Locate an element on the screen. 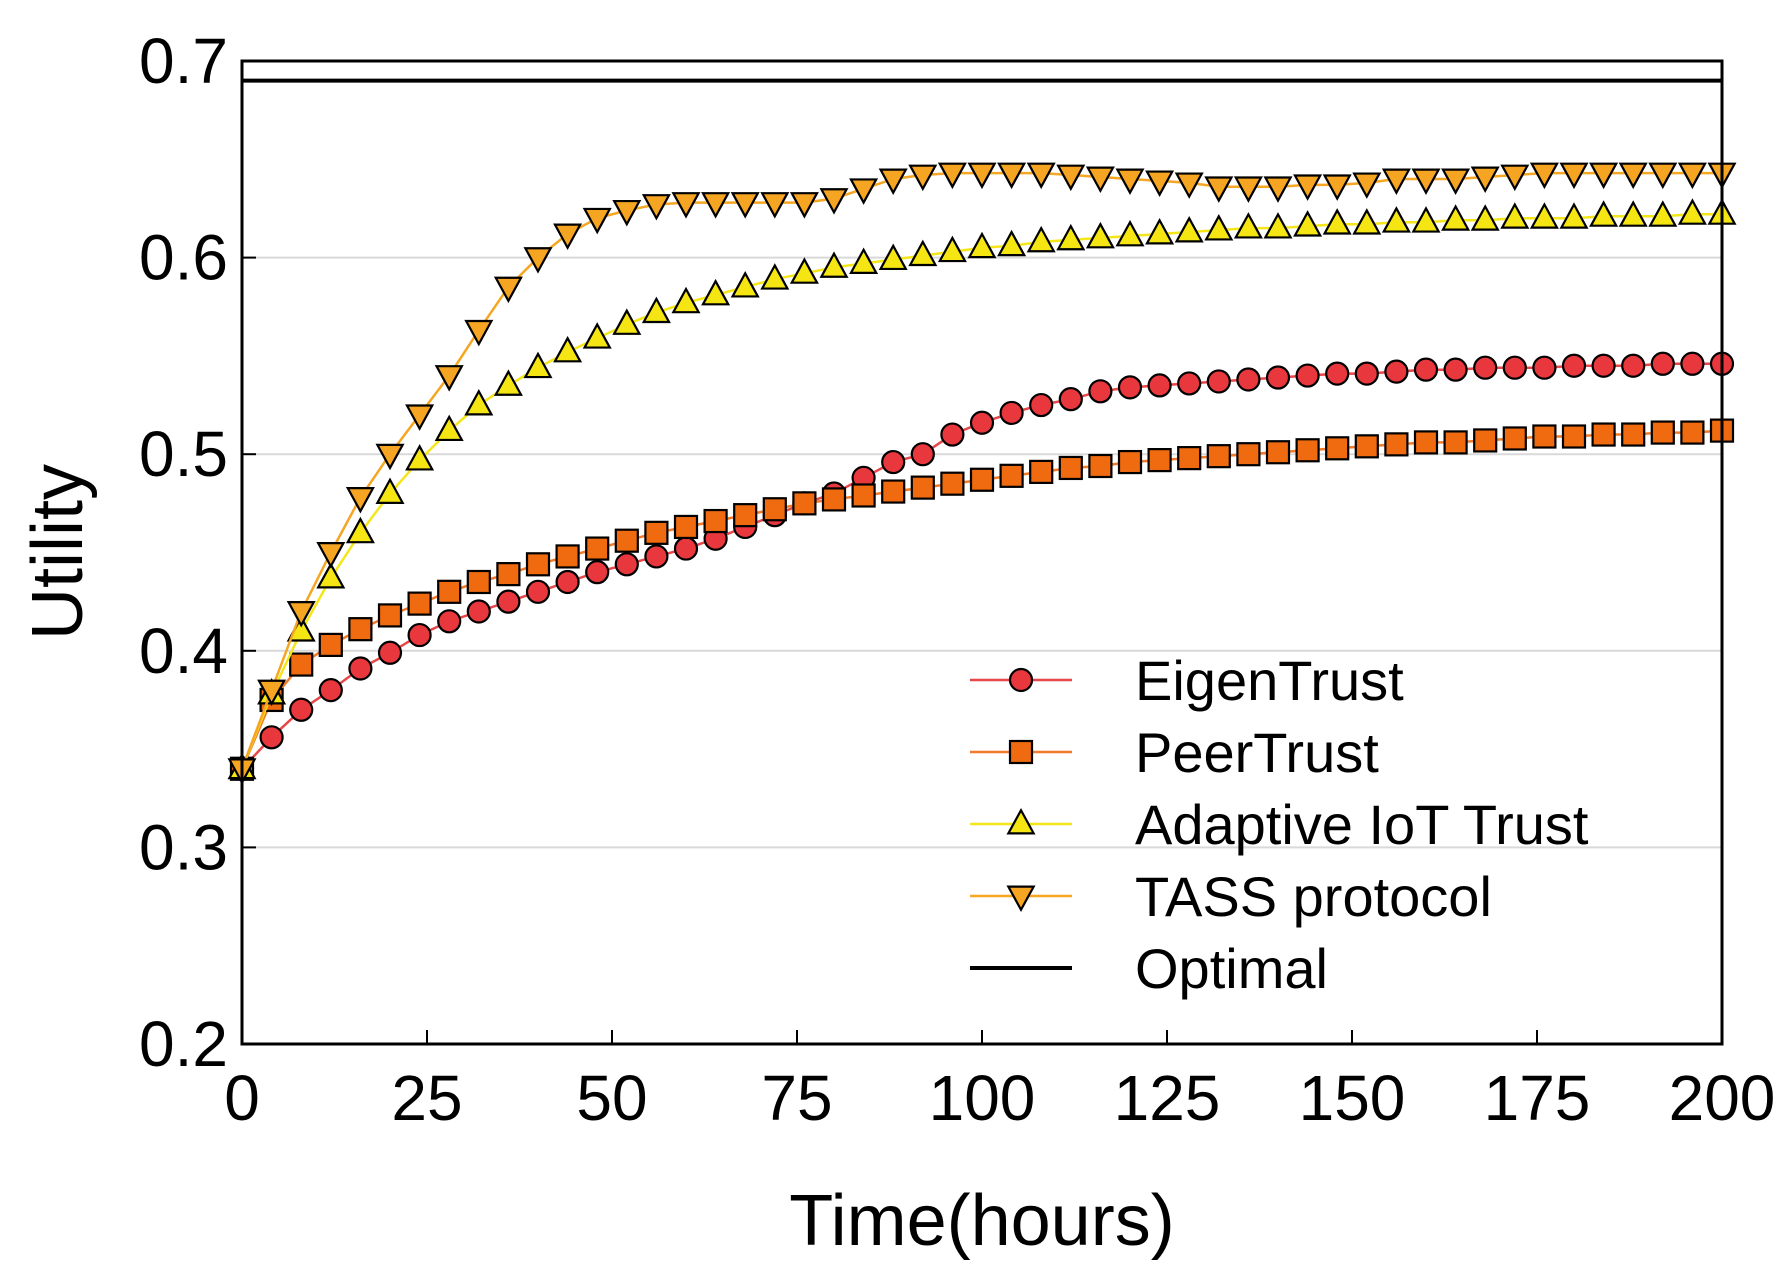 This screenshot has width=1789, height=1282. legend-entry: Adaptive IoT Trust is located at coordinates (1279, 824).